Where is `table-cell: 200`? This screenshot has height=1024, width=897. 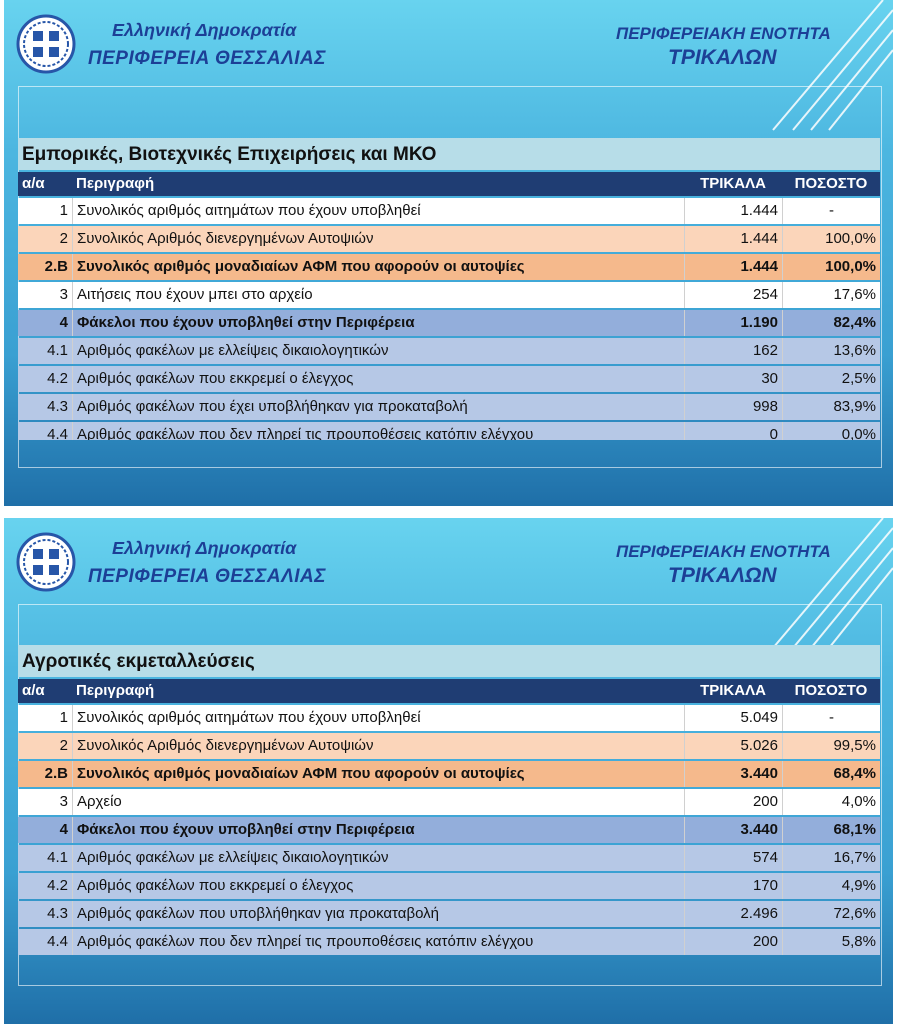 table-cell: 200 is located at coordinates (733, 942).